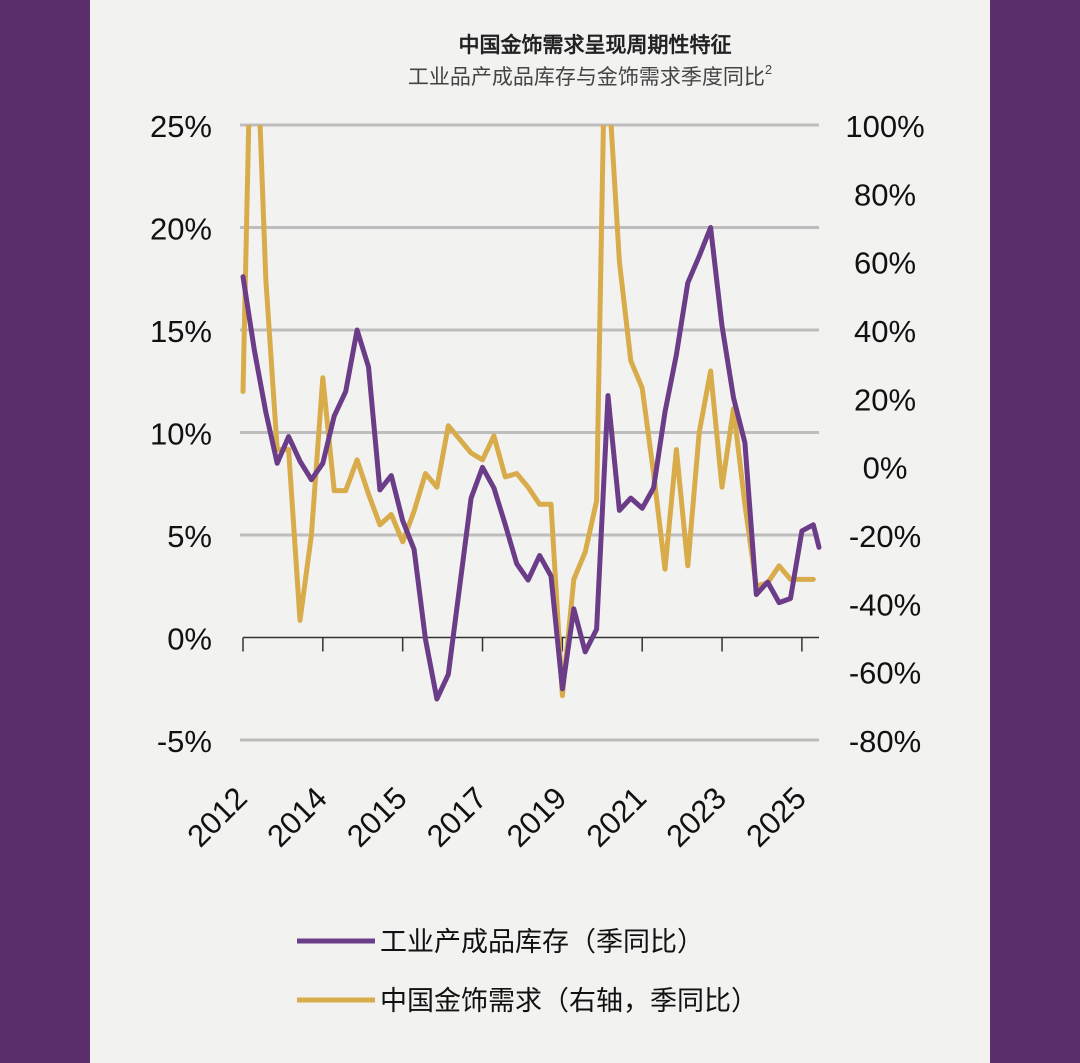  I want to click on chart-title: 中国金饰需求呈现周期性特征, so click(595, 45).